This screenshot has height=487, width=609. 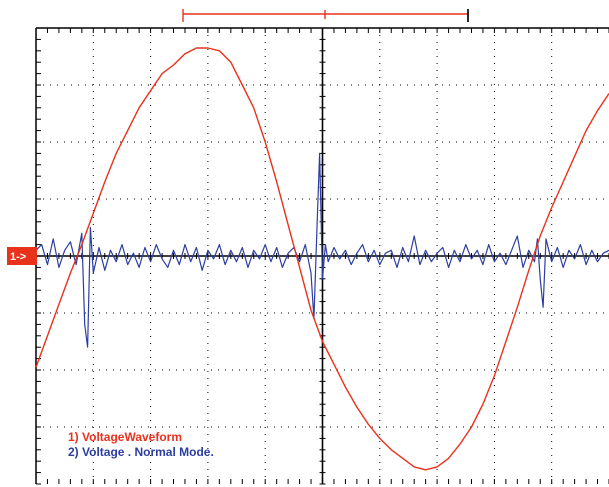 I want to click on legend-entry-2: 2) Voltage . Normal Mode., so click(x=141, y=452).